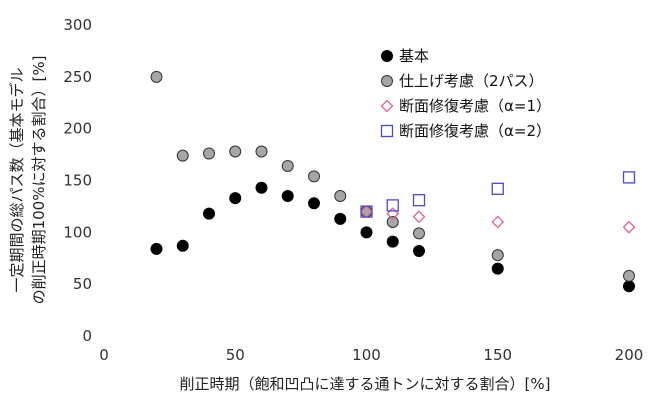  I want to click on legend-label: 基本, so click(414, 56).